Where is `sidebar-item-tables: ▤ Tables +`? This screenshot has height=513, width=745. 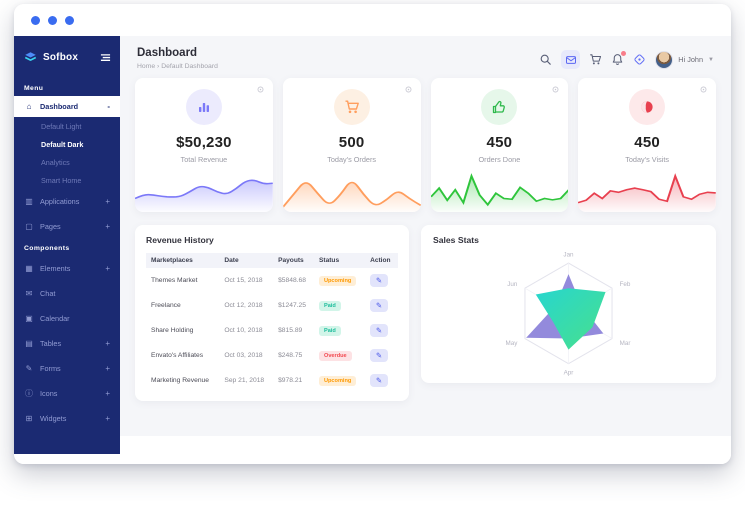
sidebar-item-tables: ▤ Tables + is located at coordinates (67, 343).